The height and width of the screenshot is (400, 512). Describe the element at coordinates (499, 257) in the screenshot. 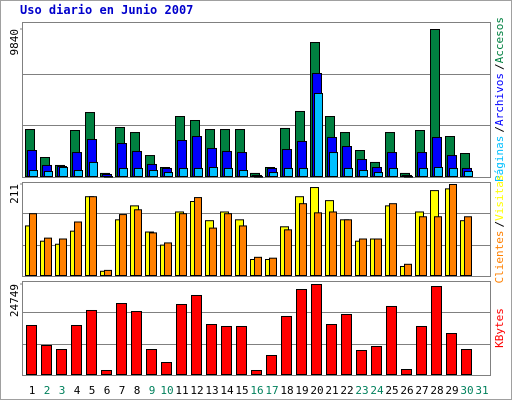

I see `legend-entry: Clientes` at that location.